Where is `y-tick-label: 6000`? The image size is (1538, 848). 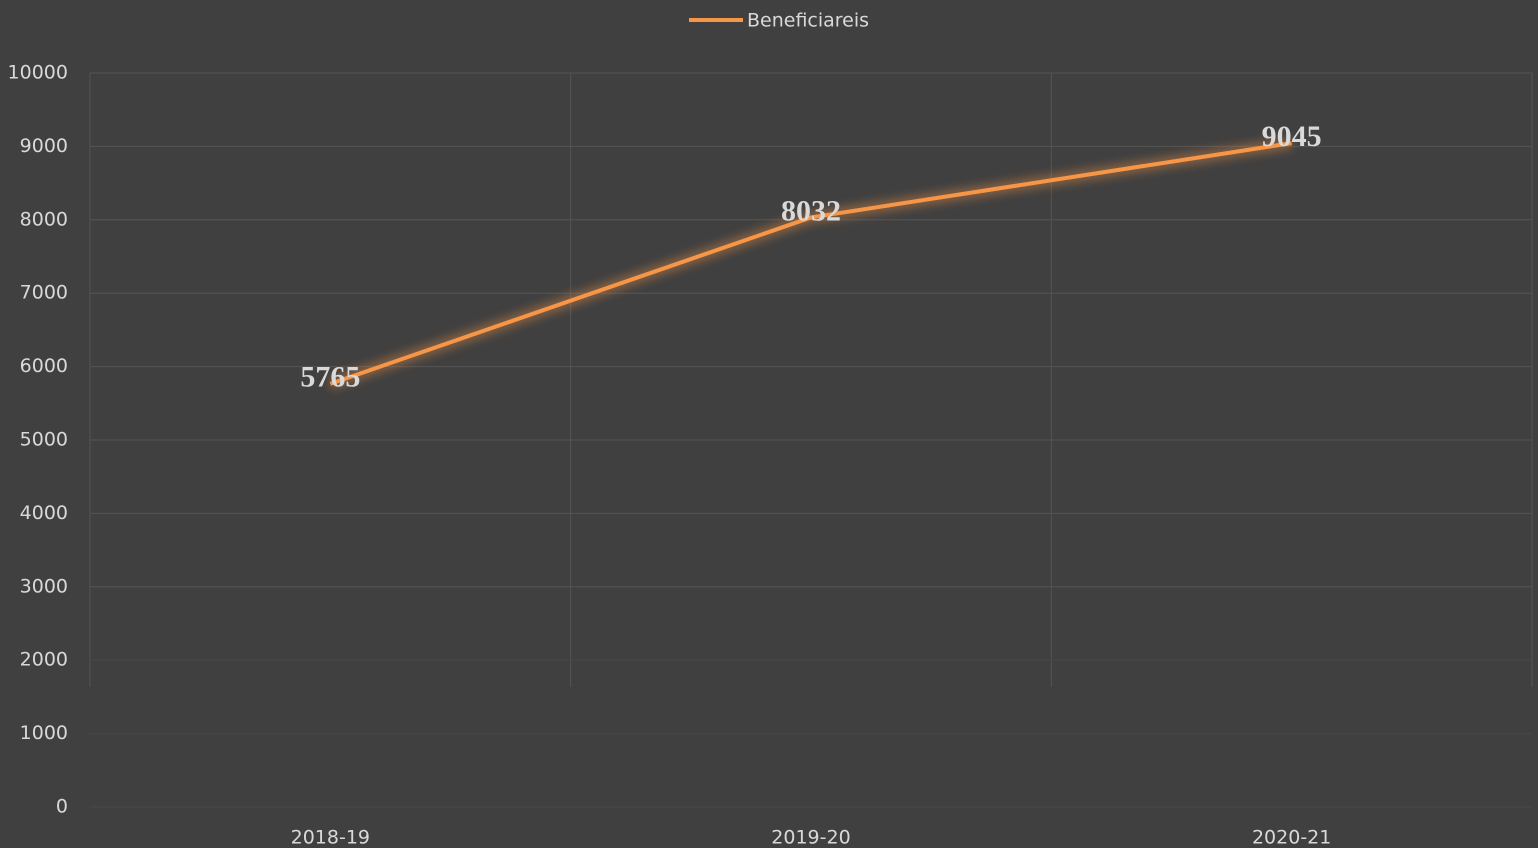 y-tick-label: 6000 is located at coordinates (44, 366).